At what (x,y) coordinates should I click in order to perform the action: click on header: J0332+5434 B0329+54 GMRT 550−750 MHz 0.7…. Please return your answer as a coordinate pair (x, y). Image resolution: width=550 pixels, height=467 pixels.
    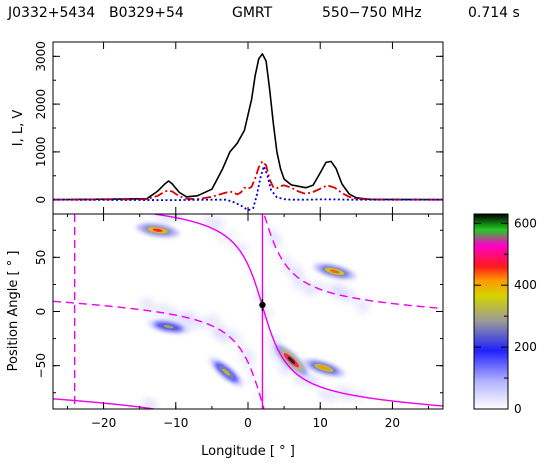
    Looking at the image, I should click on (263, 13).